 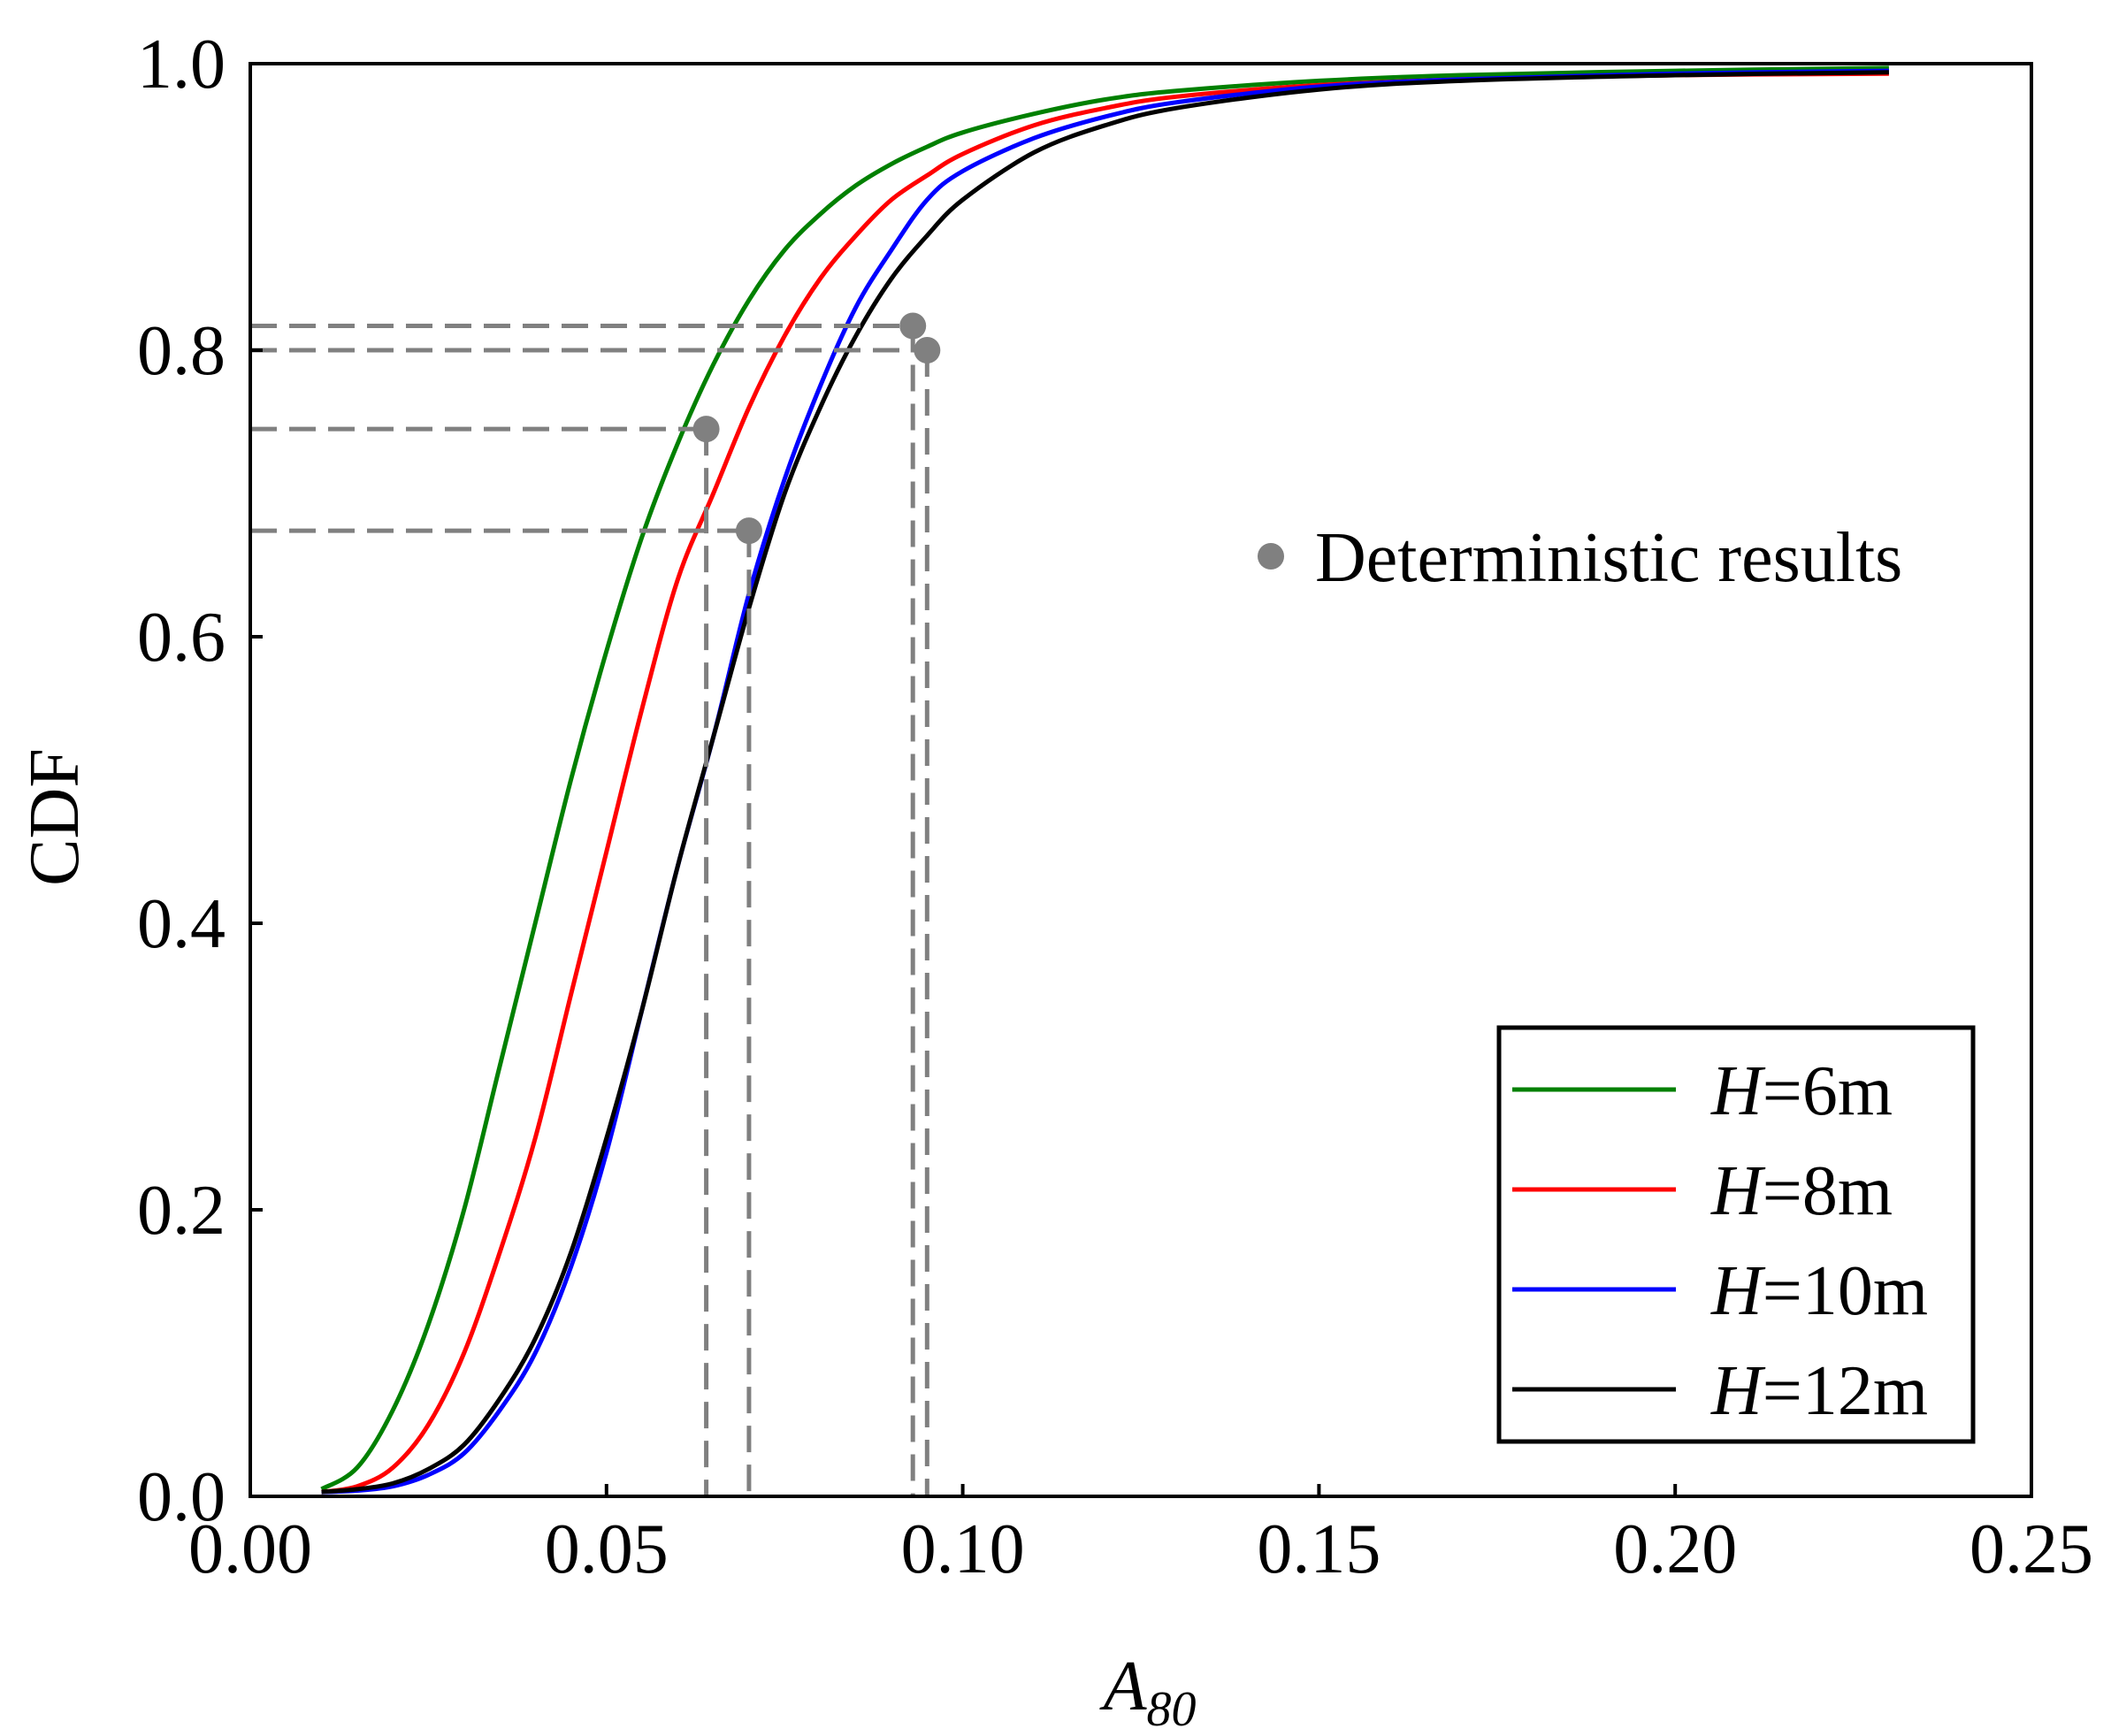 I want to click on legend-label-0: H=6m, so click(x=1801, y=1091).